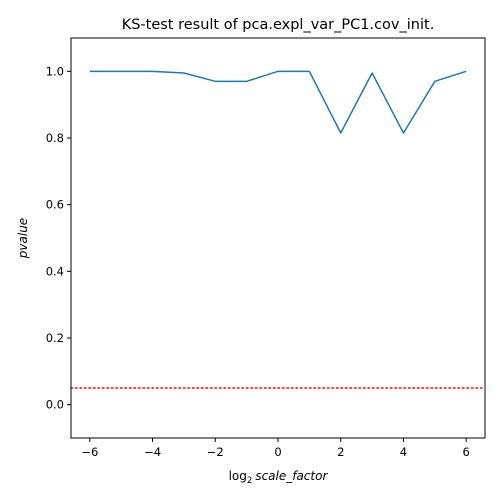  I want to click on x-tick-label: −4, so click(152, 452).